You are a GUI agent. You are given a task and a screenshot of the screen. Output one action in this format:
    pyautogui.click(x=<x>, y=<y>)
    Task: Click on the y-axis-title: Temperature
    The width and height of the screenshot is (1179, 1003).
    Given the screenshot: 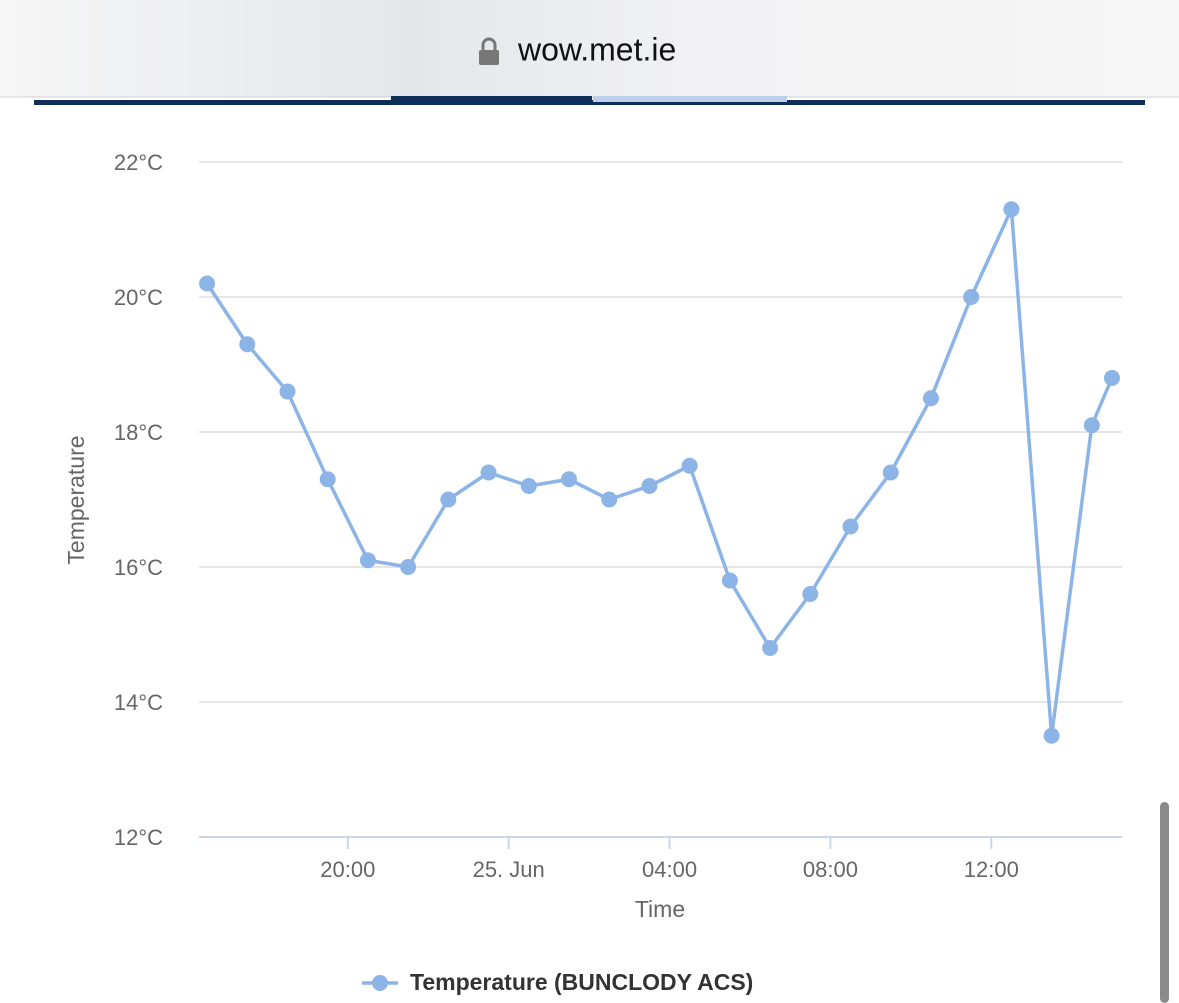 What is the action you would take?
    pyautogui.click(x=76, y=499)
    